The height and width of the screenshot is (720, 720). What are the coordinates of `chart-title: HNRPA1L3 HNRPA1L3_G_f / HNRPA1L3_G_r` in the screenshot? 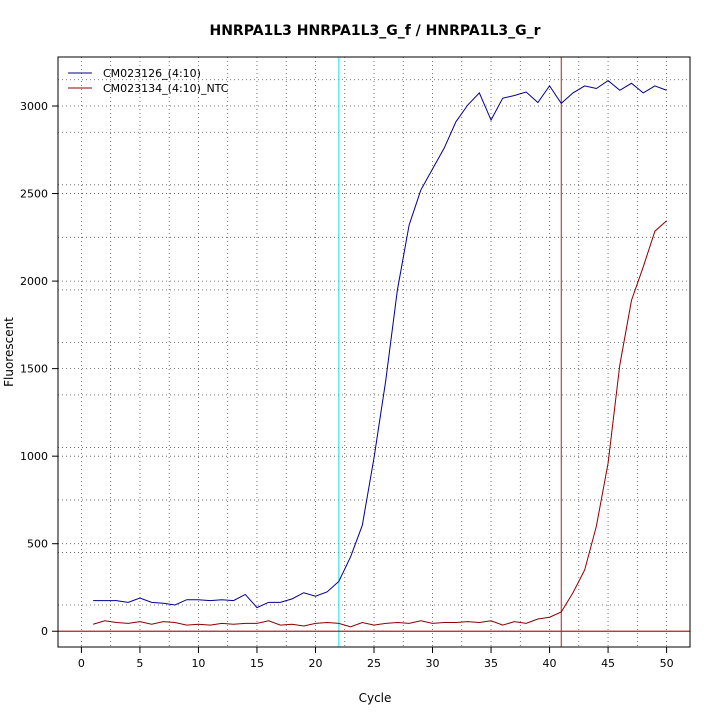 It's located at (375, 31).